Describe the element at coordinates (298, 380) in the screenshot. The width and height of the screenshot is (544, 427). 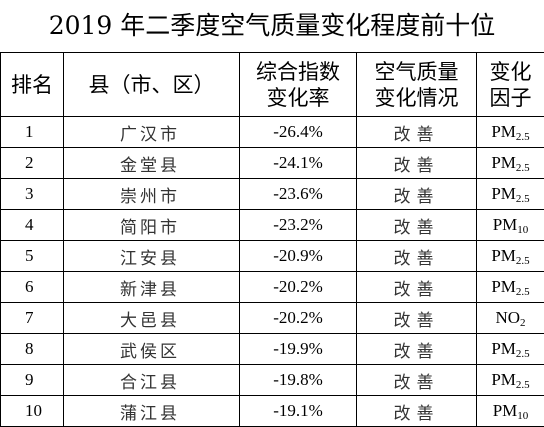
I see `rate-cell: -19.8%` at that location.